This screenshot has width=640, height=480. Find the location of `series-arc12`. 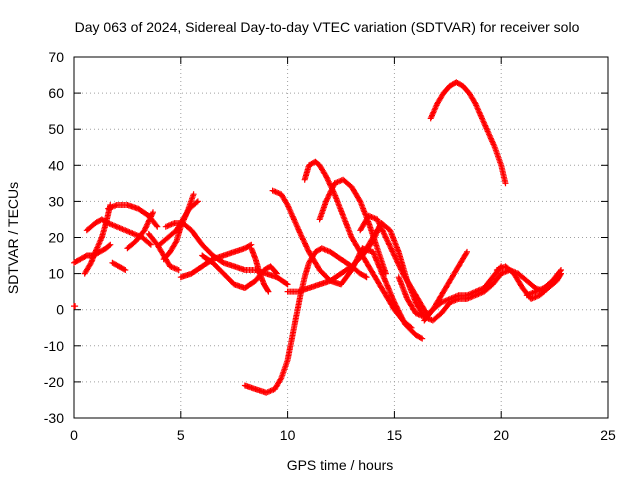

series-arc12 is located at coordinates (216, 261).